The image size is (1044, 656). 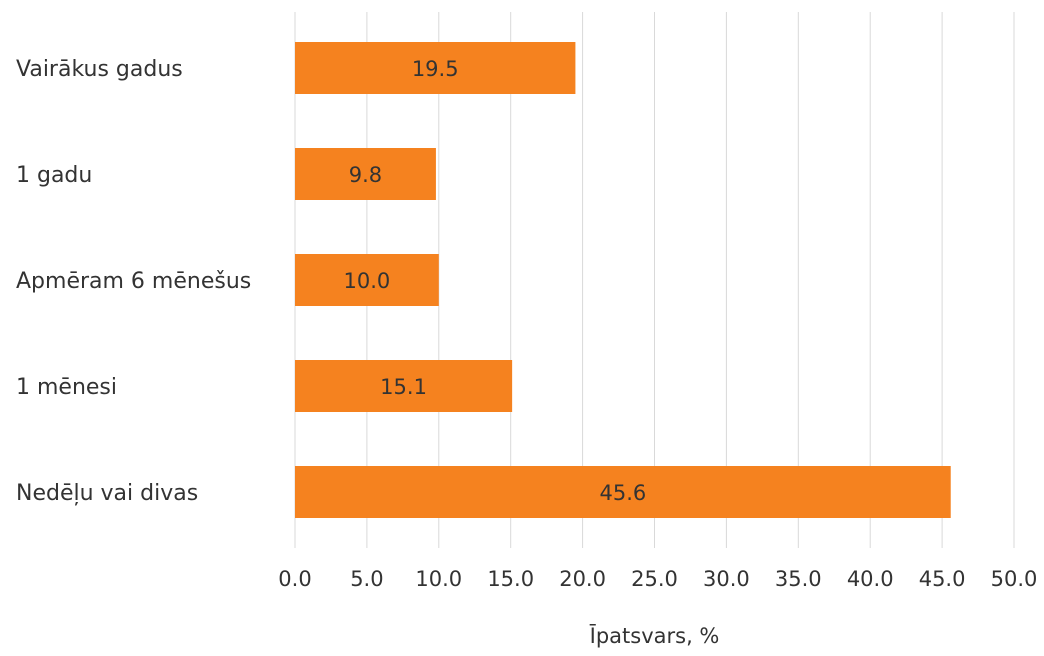 I want to click on category-label: Vairākus gadus, so click(x=99, y=69).